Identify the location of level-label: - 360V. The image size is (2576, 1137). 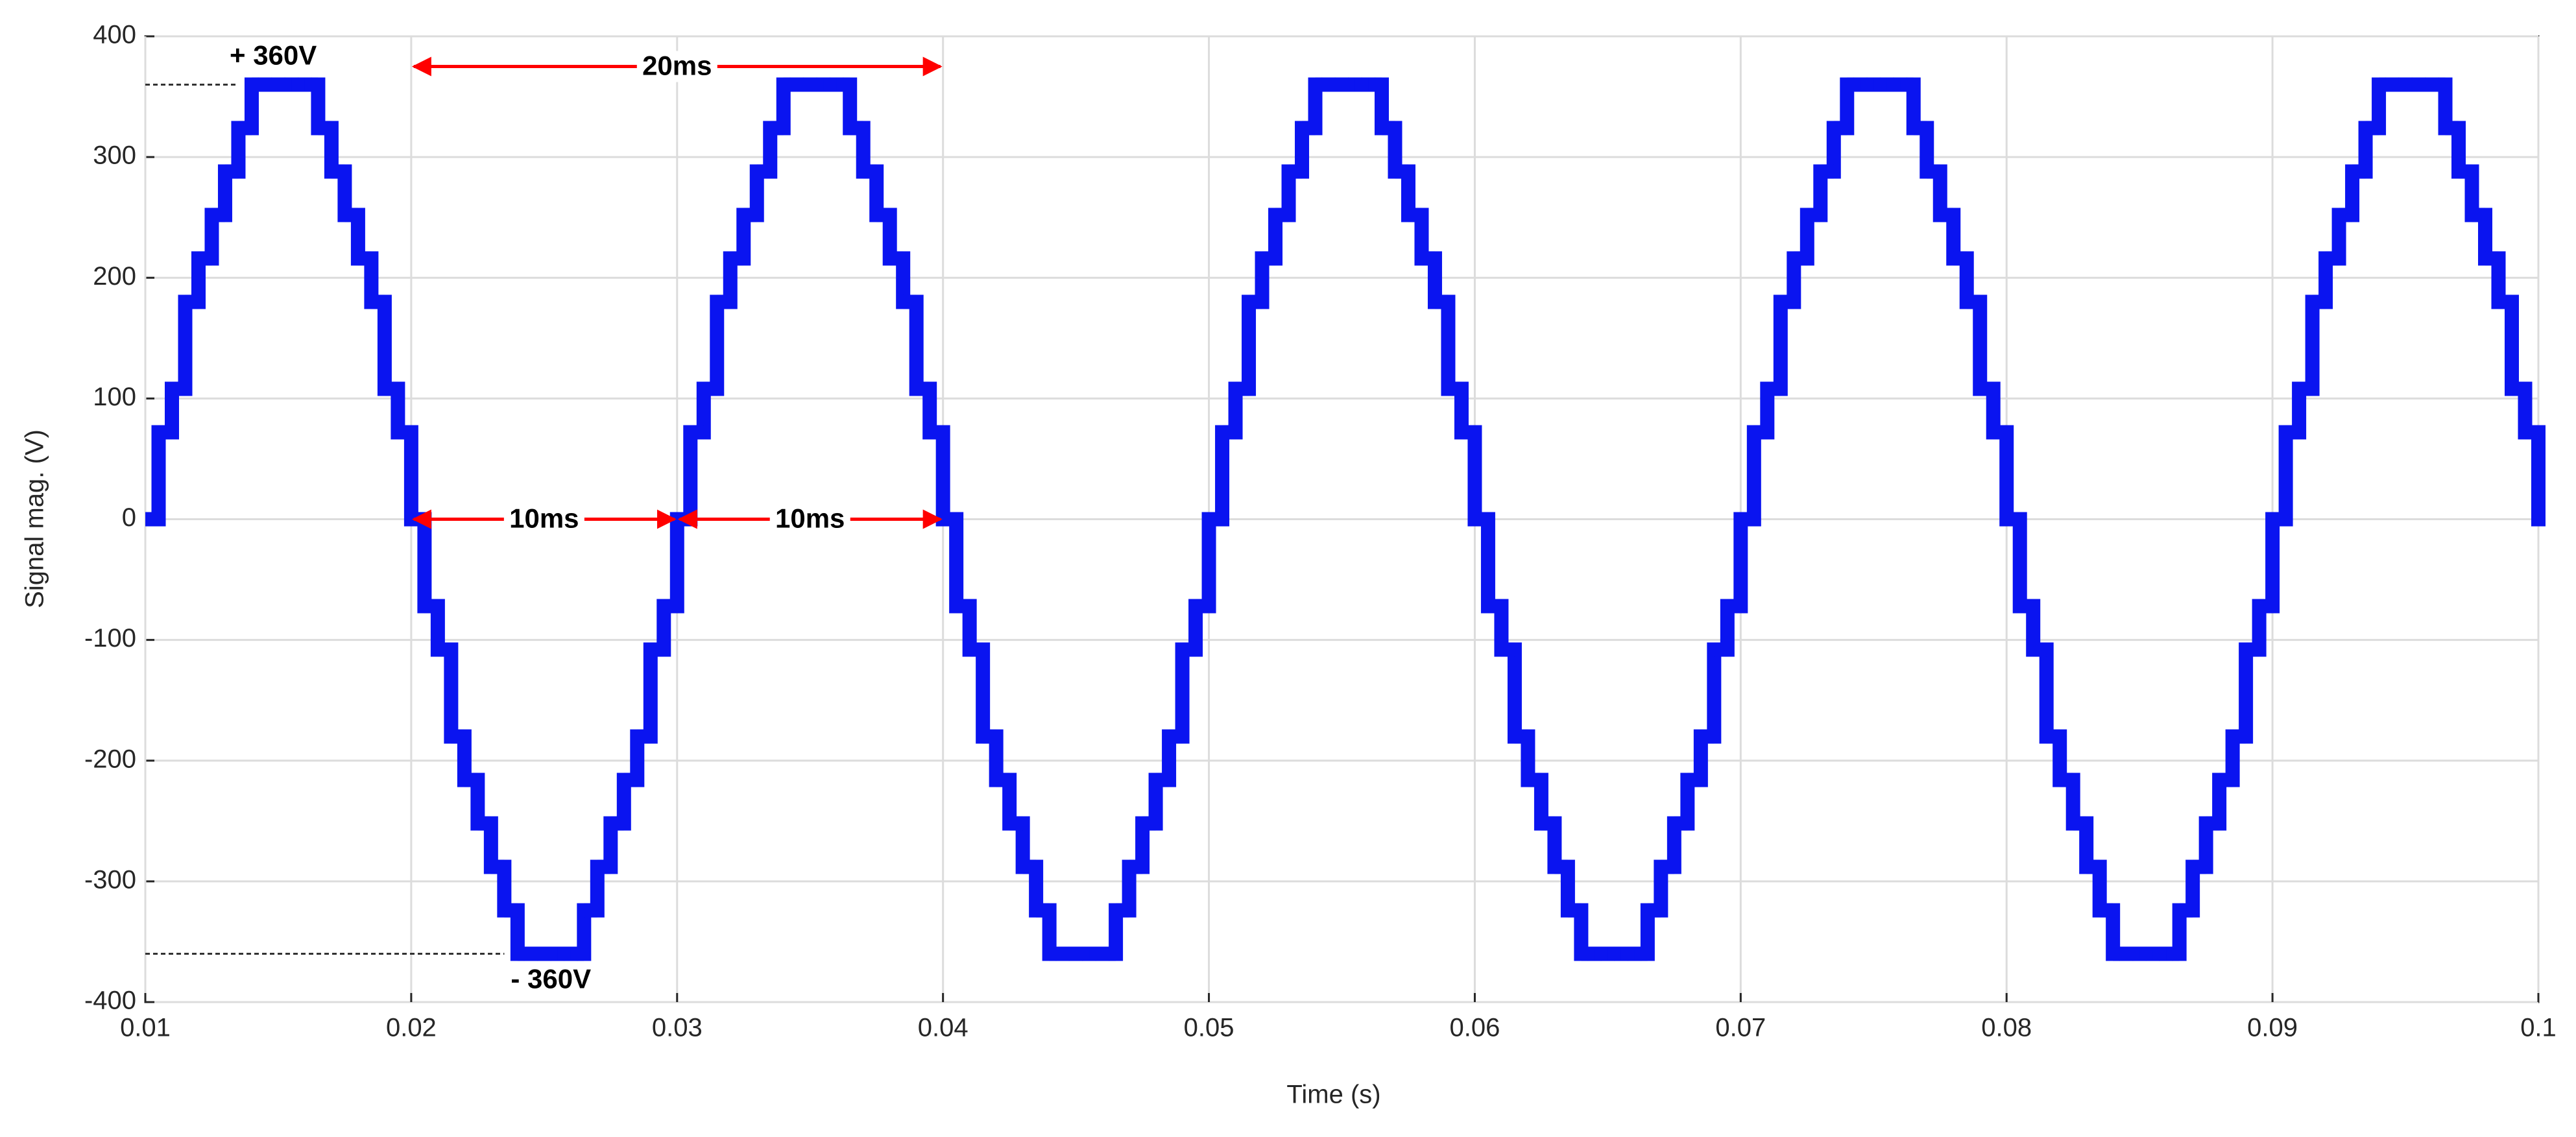
(551, 979).